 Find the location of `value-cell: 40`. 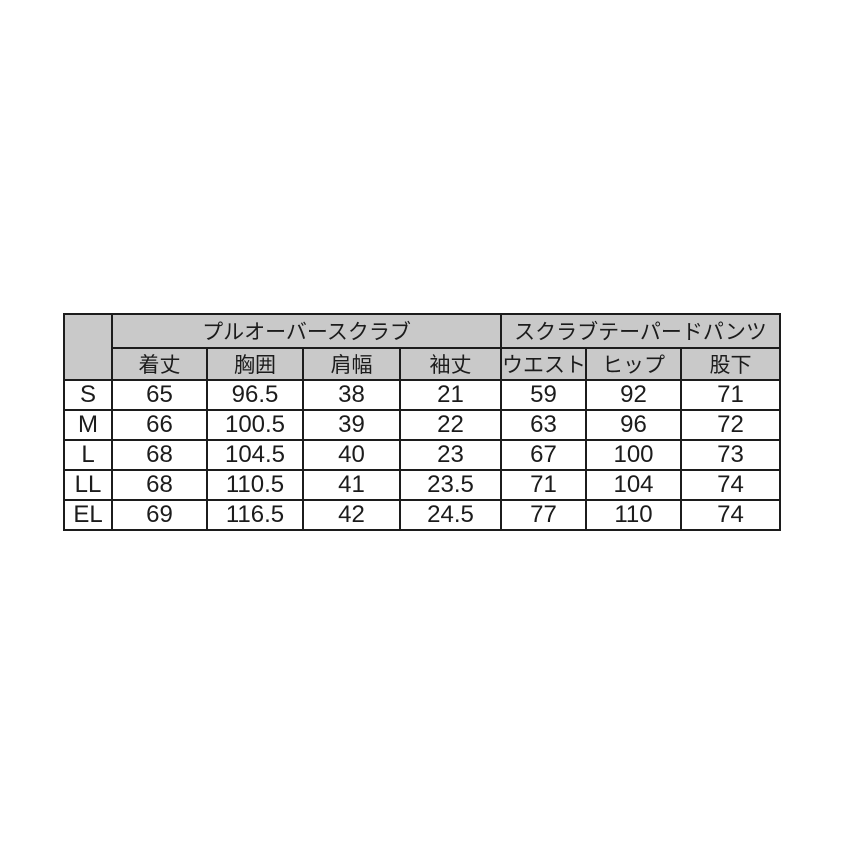

value-cell: 40 is located at coordinates (351, 455).